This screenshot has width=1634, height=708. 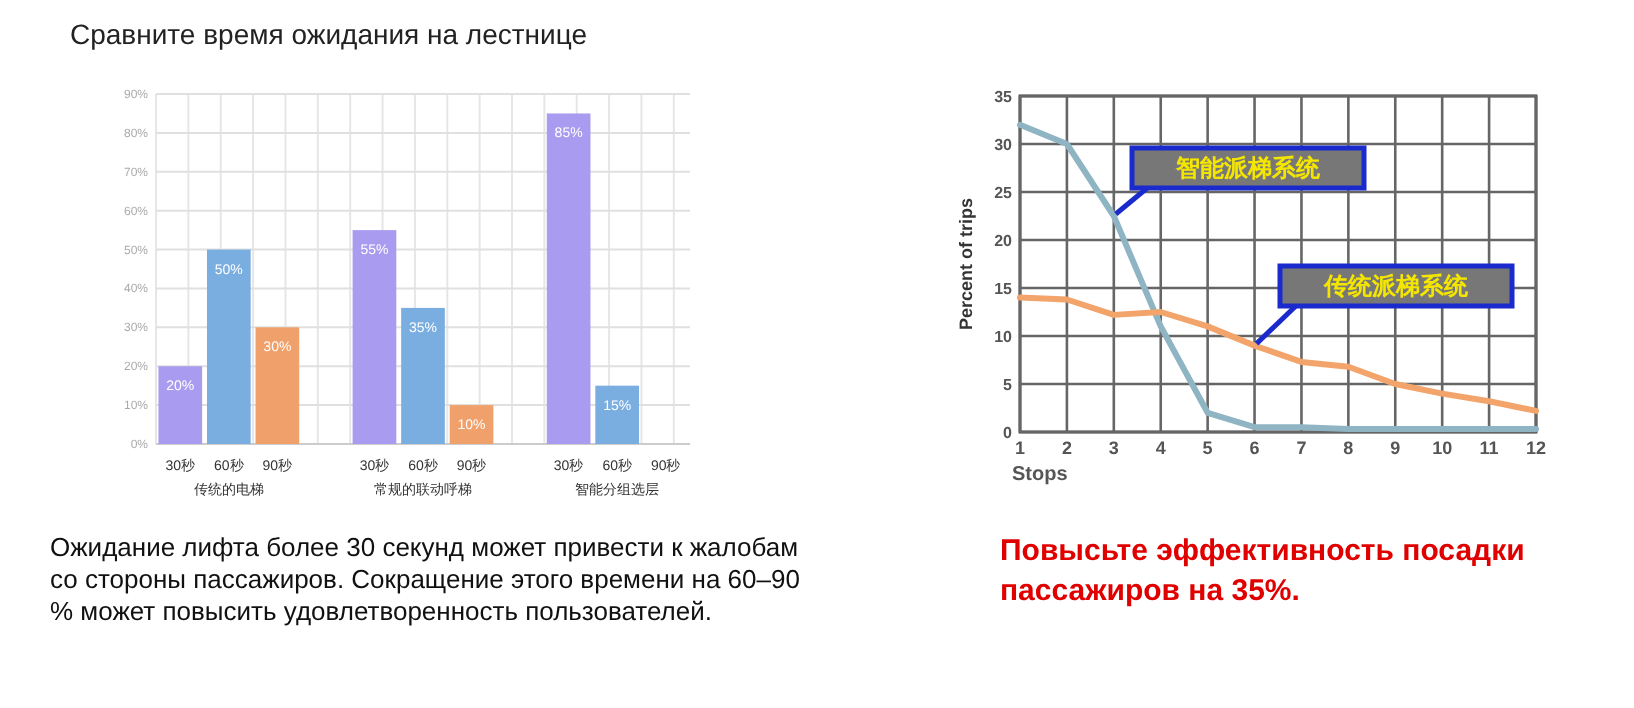 What do you see at coordinates (1395, 448) in the screenshot?
I see `x-tick-label: 9` at bounding box center [1395, 448].